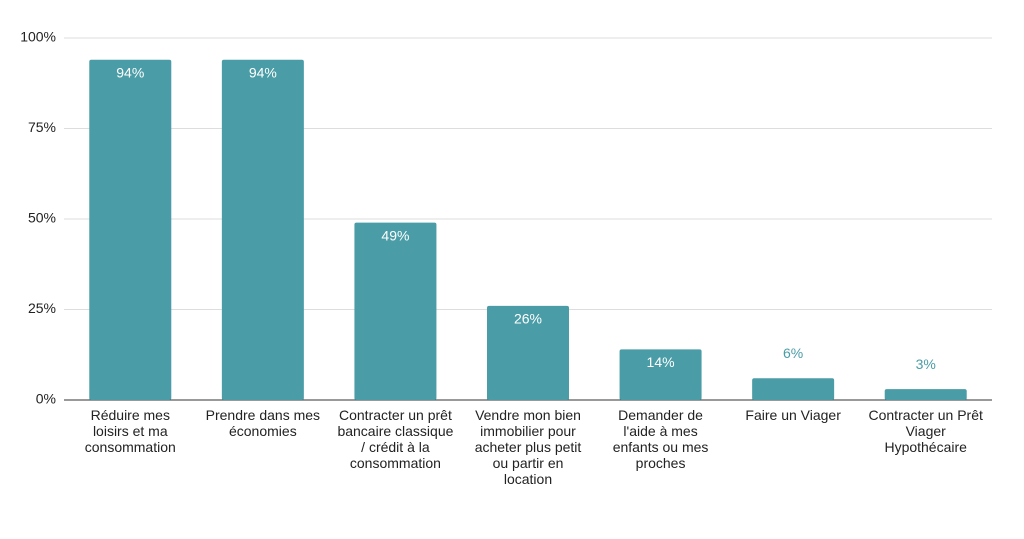 Image resolution: width=1024 pixels, height=539 pixels. What do you see at coordinates (42, 127) in the screenshot?
I see `y-tick-label: 75%` at bounding box center [42, 127].